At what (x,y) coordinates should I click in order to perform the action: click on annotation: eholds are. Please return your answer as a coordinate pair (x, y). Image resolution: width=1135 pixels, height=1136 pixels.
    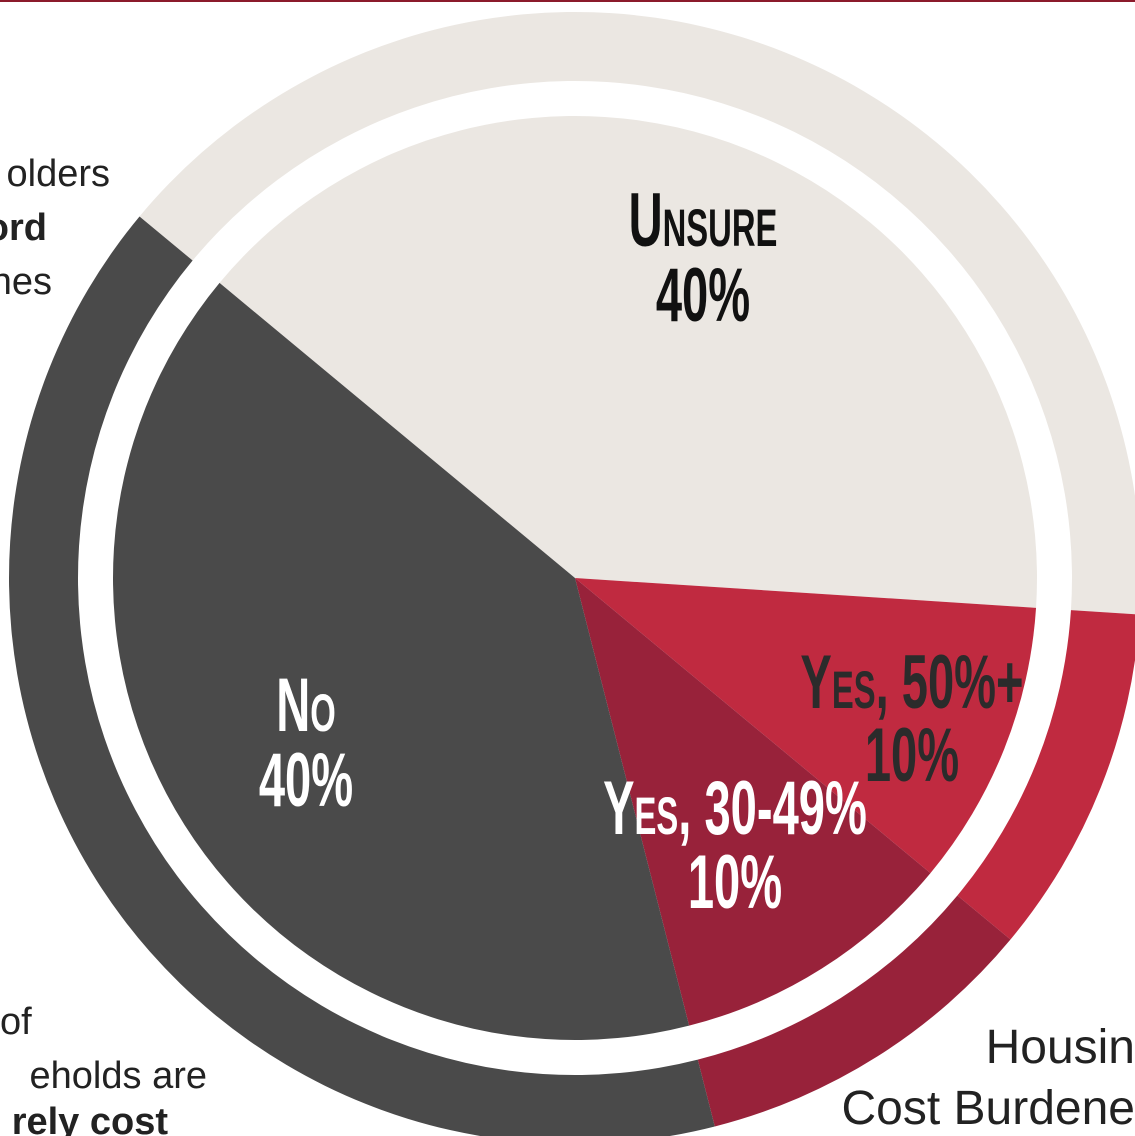
    Looking at the image, I should click on (118, 1076).